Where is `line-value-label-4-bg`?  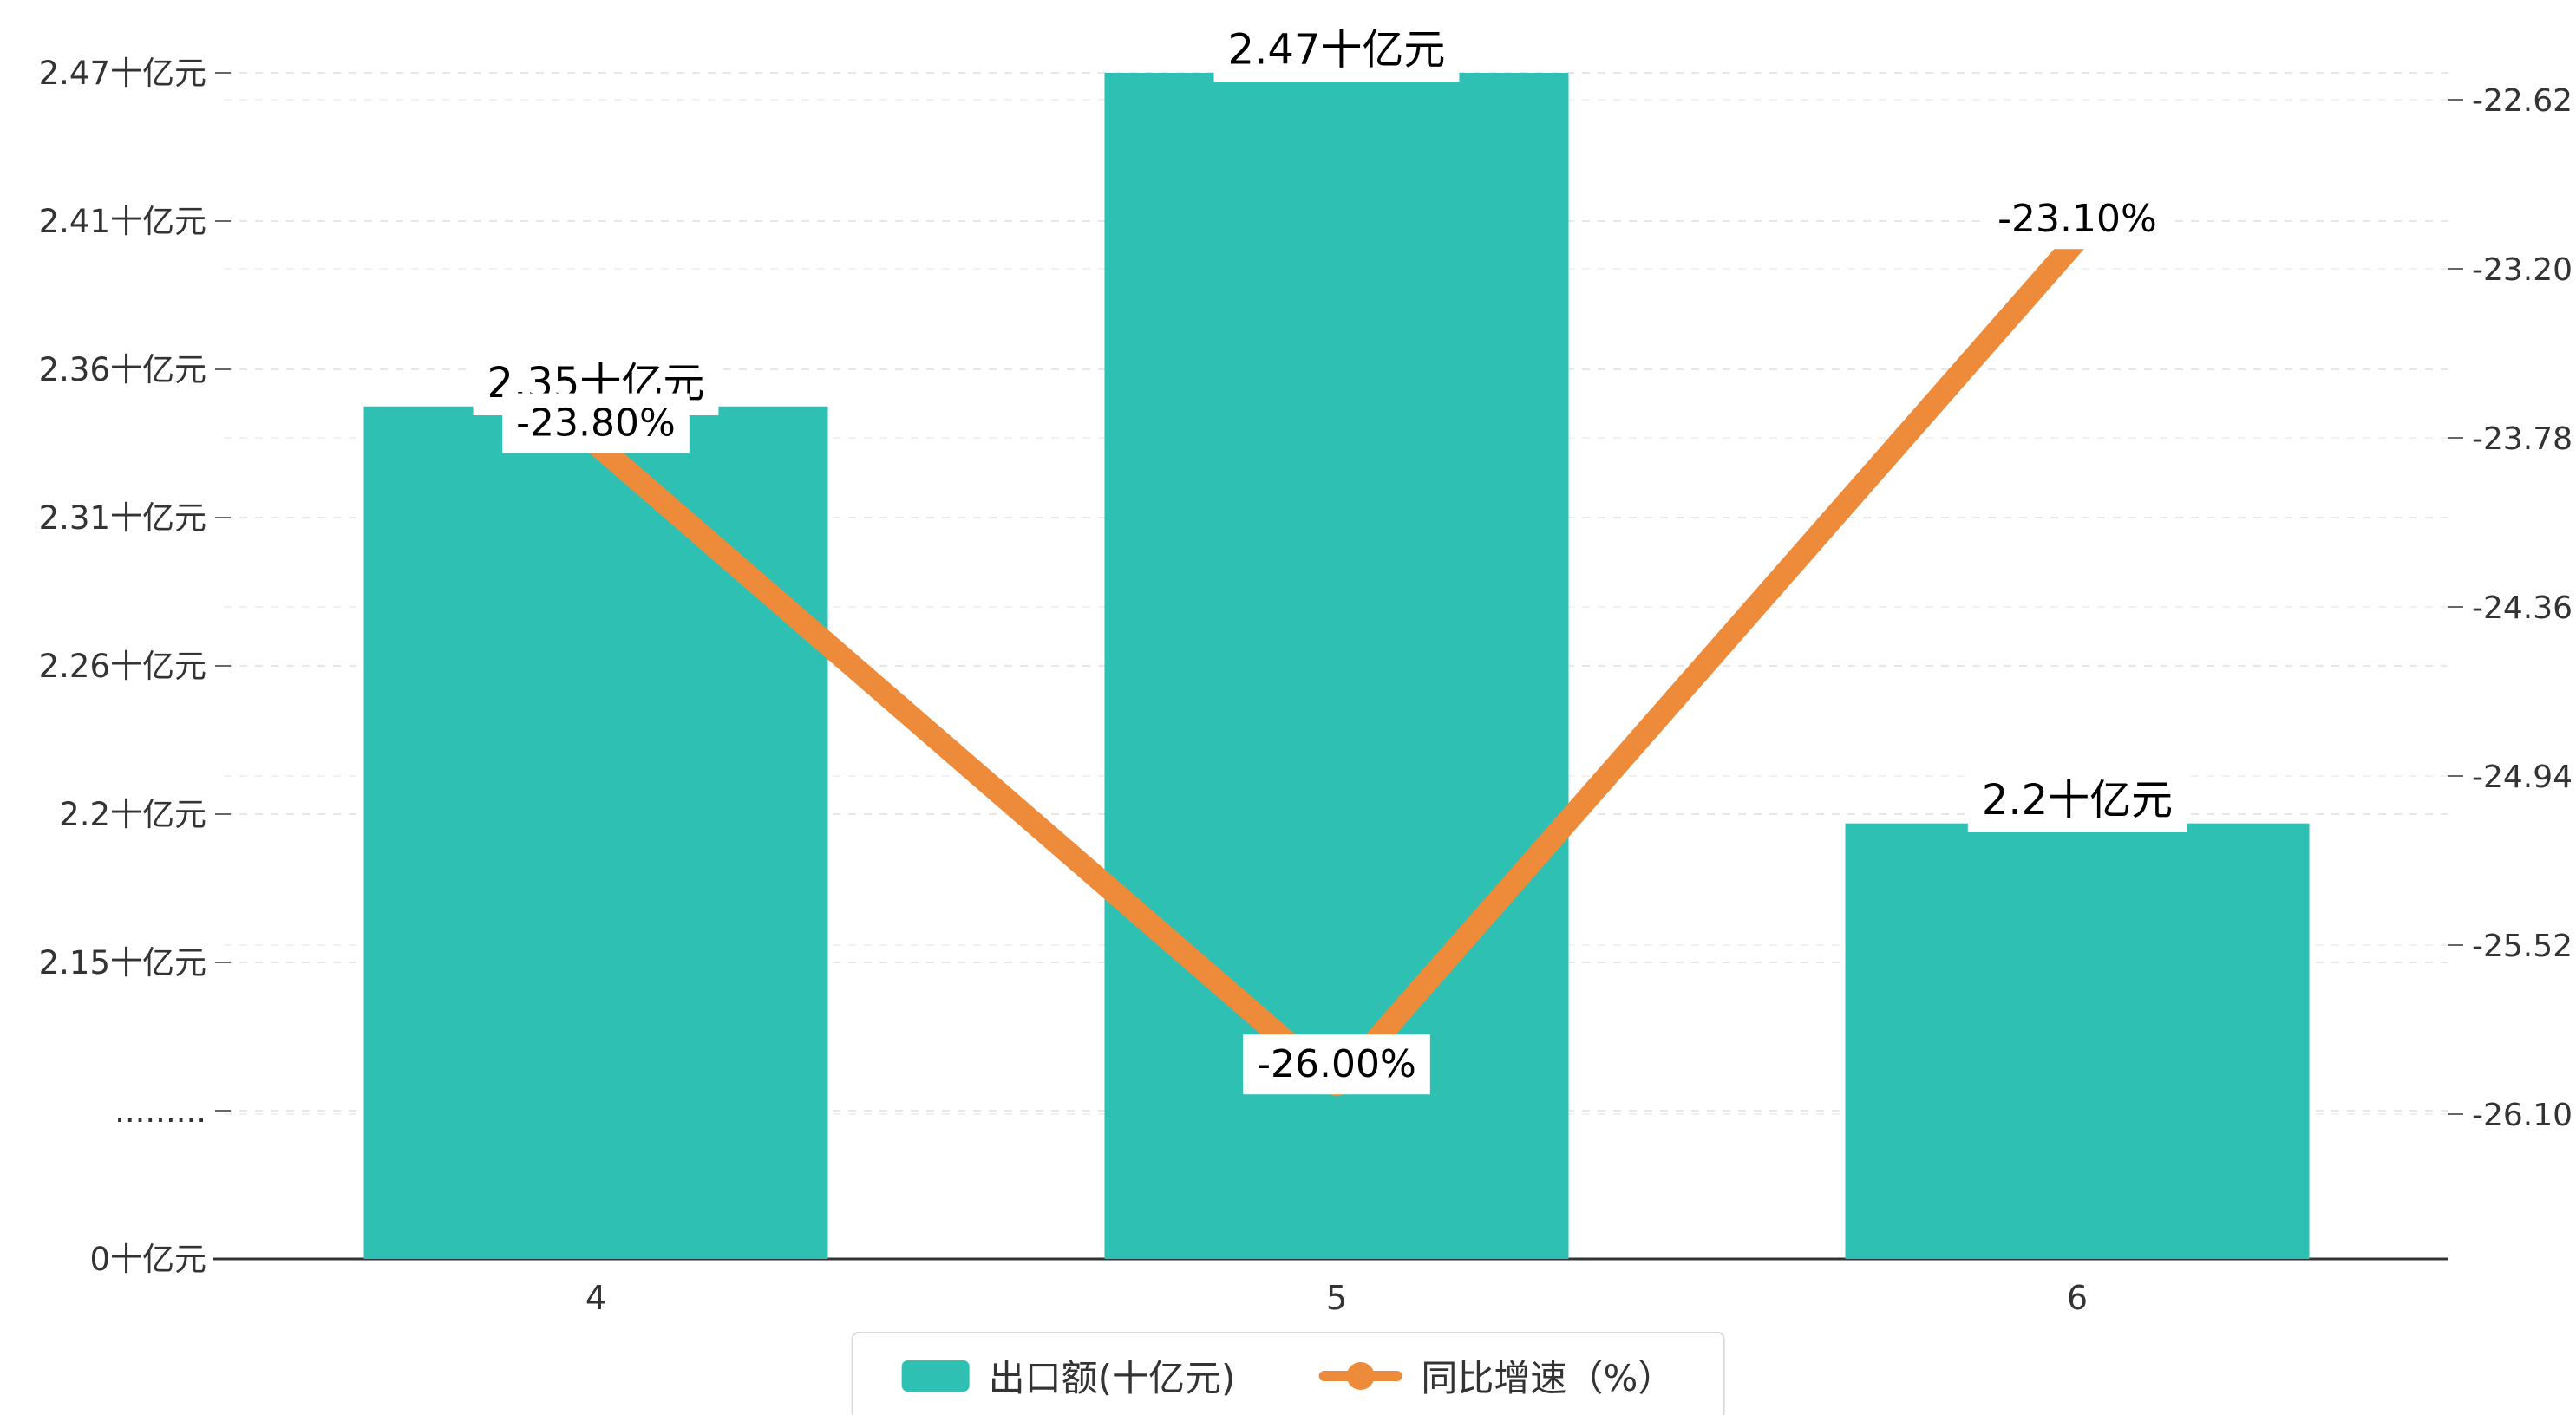 line-value-label-4-bg is located at coordinates (596, 423).